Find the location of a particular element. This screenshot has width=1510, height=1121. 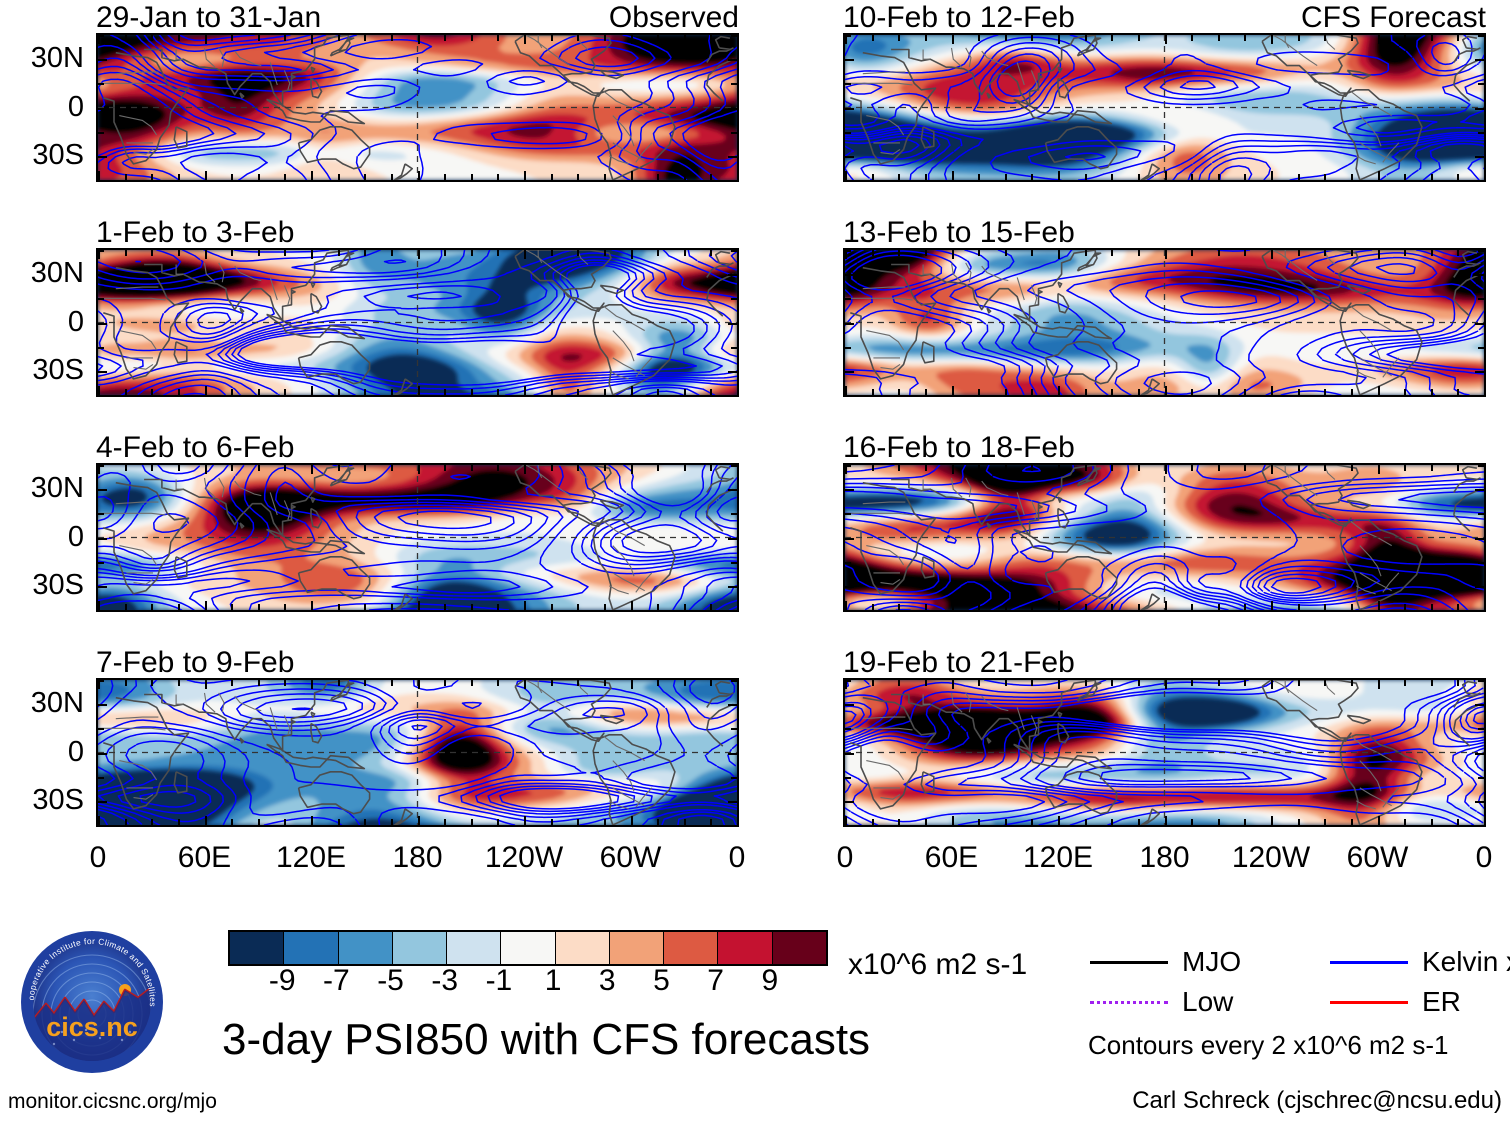

colorbar-tick-label: -7 is located at coordinates (336, 980).